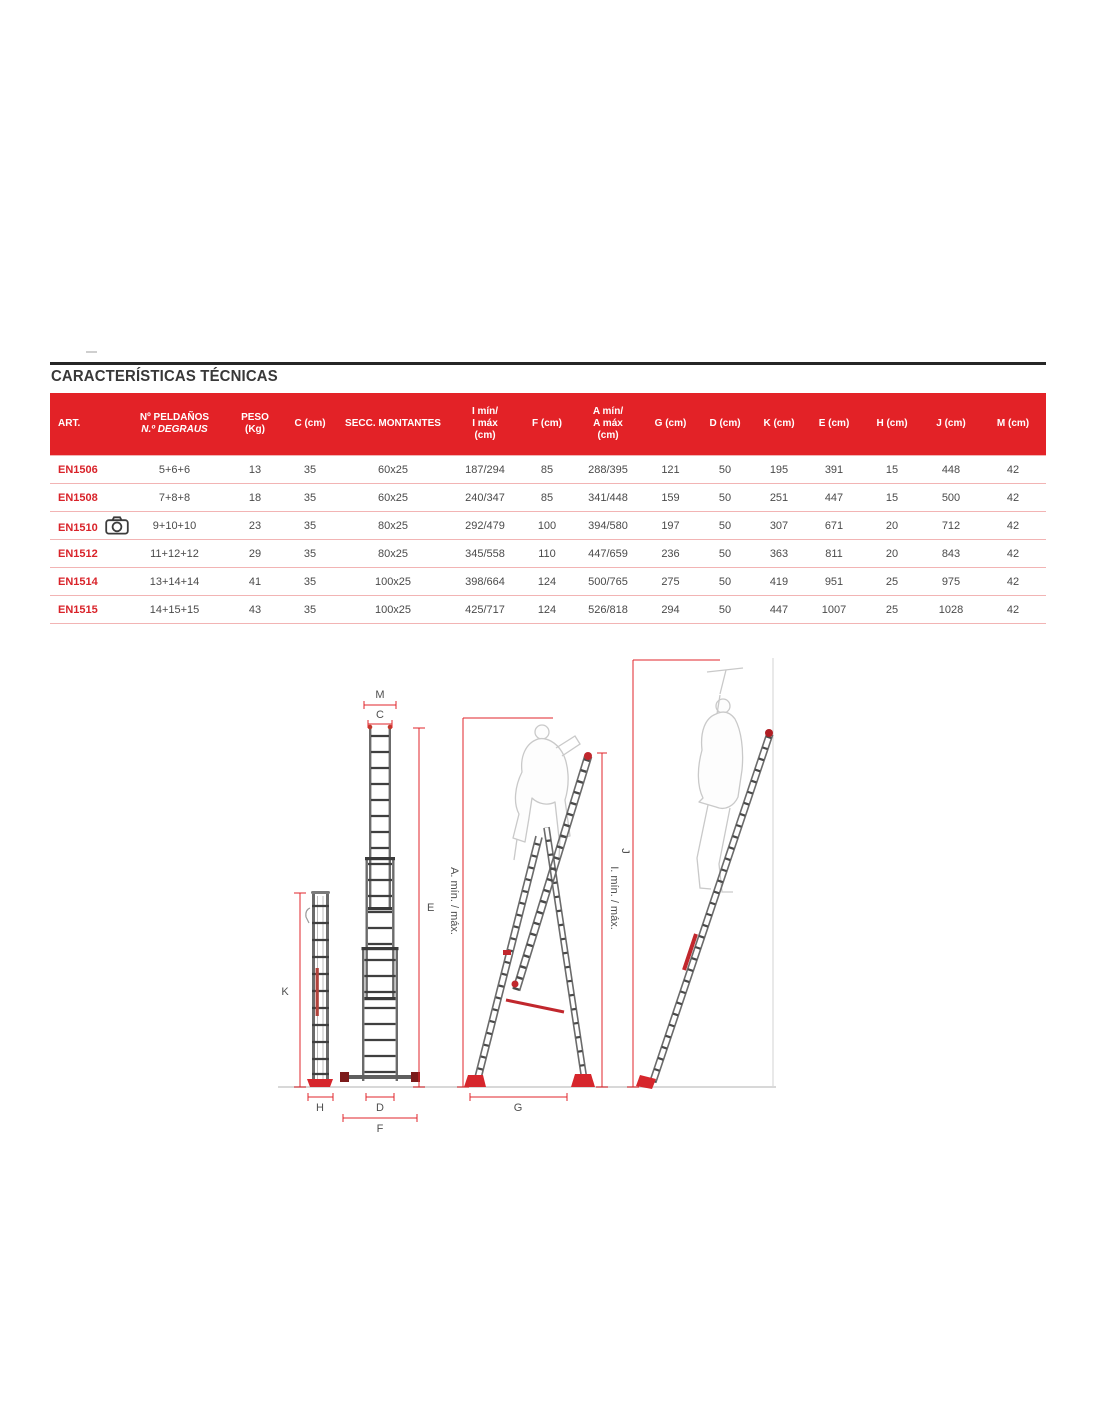 The image size is (1100, 1422). I want to click on cell-f: 110, so click(547, 553).